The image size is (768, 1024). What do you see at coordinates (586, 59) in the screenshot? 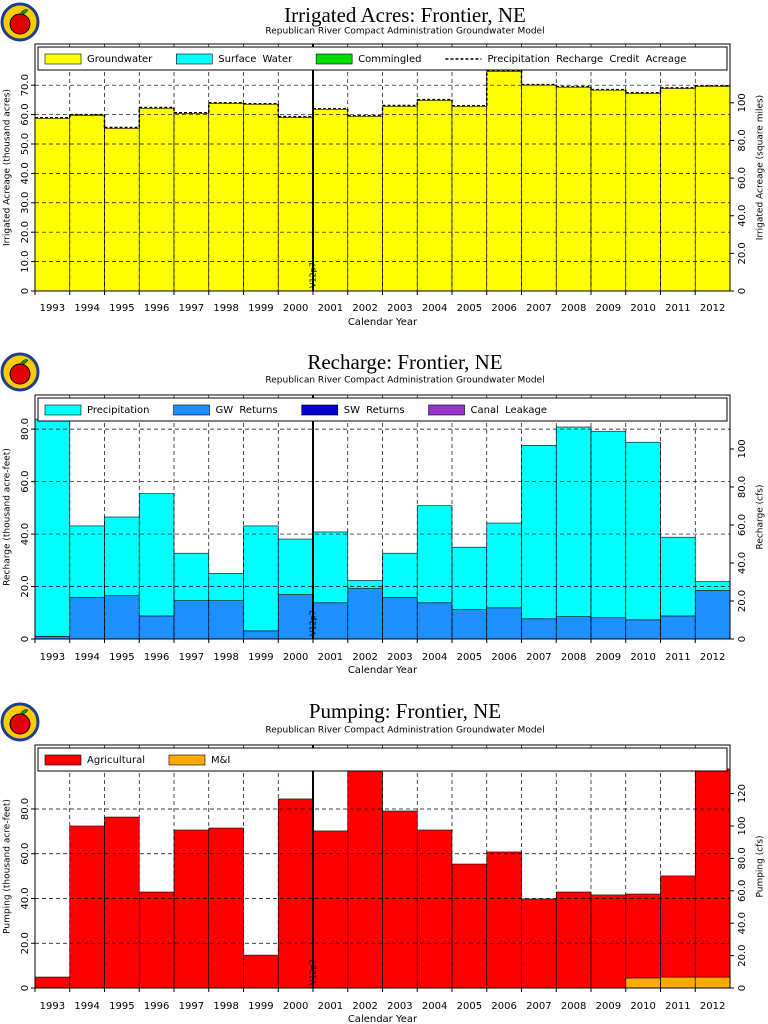
I see `legend-label: Precipitation Recharge Credit Acreage` at bounding box center [586, 59].